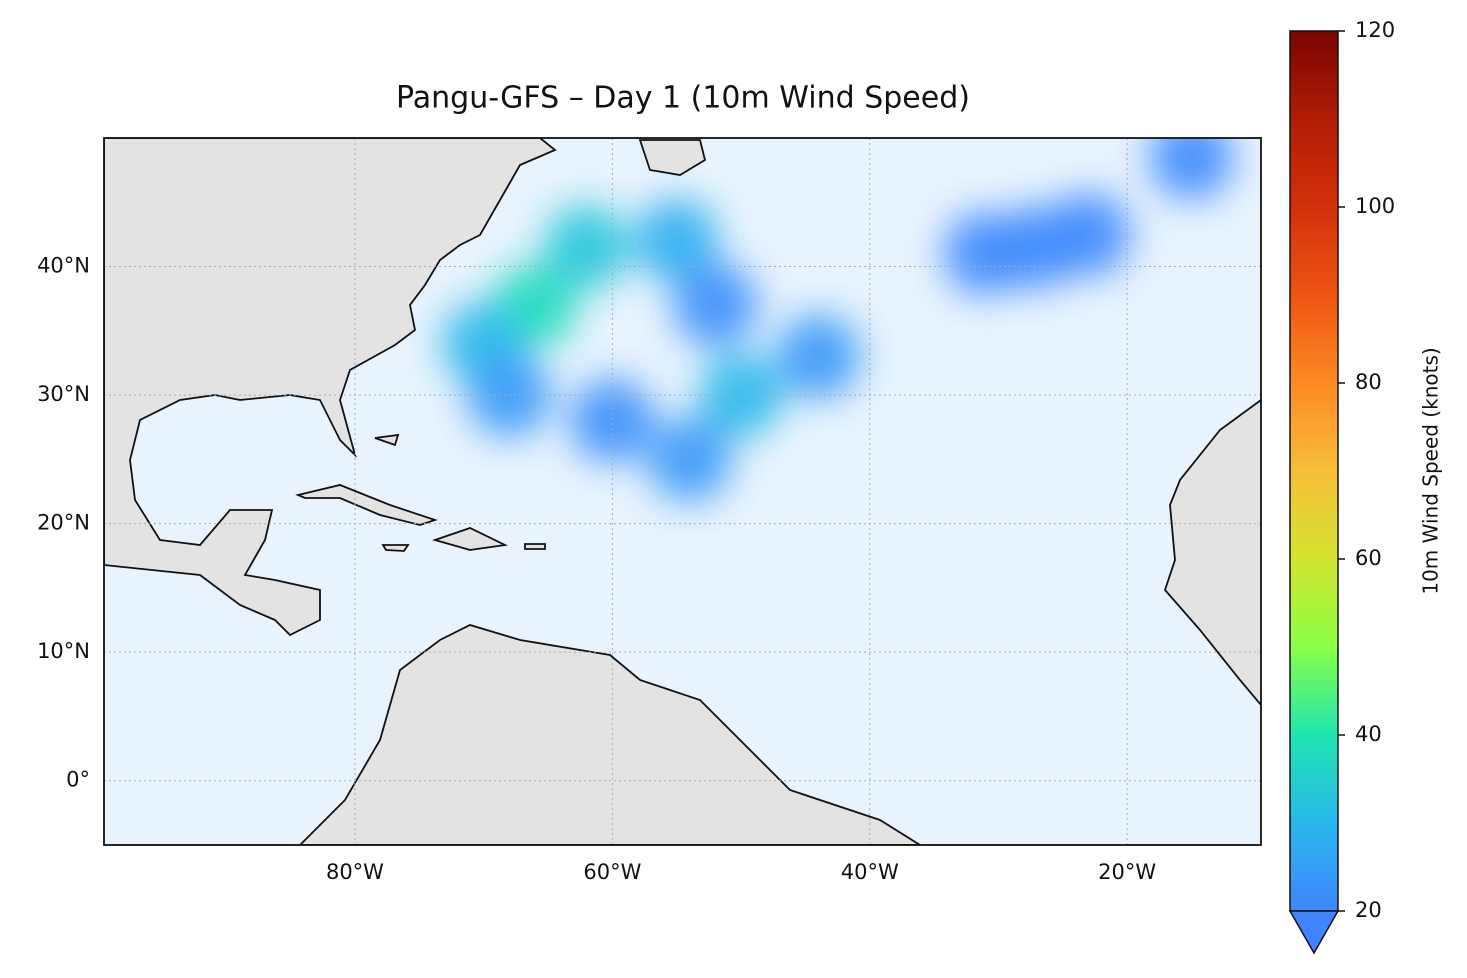  Describe the element at coordinates (355, 872) in the screenshot. I see `x-tick-label: 80°W` at that location.